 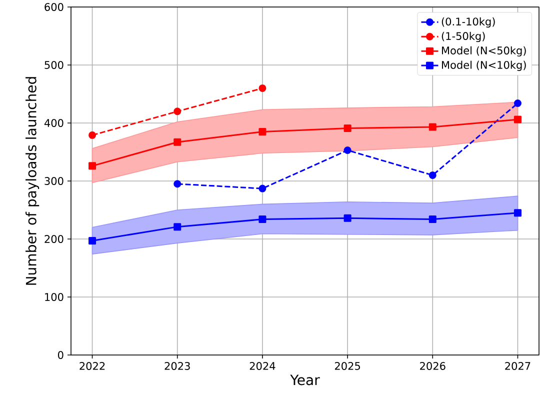 I want to click on x-tick-label: 2026, so click(x=433, y=366).